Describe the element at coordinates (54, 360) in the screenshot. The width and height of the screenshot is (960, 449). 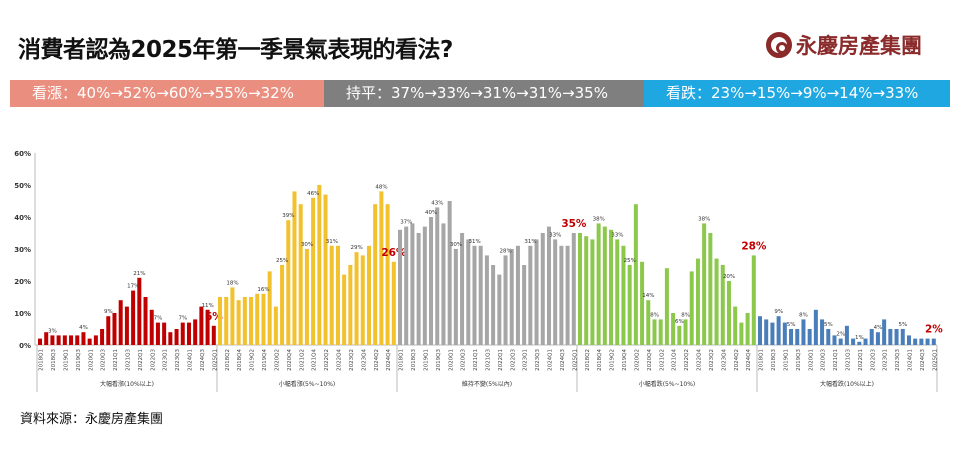
I see `x-tick-label: 2018Q3` at that location.